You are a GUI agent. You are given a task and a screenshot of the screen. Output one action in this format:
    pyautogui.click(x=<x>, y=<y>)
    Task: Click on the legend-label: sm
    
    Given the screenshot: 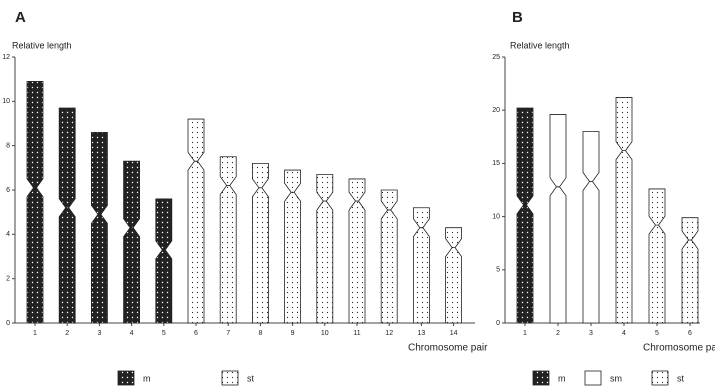 What is the action you would take?
    pyautogui.click(x=616, y=378)
    